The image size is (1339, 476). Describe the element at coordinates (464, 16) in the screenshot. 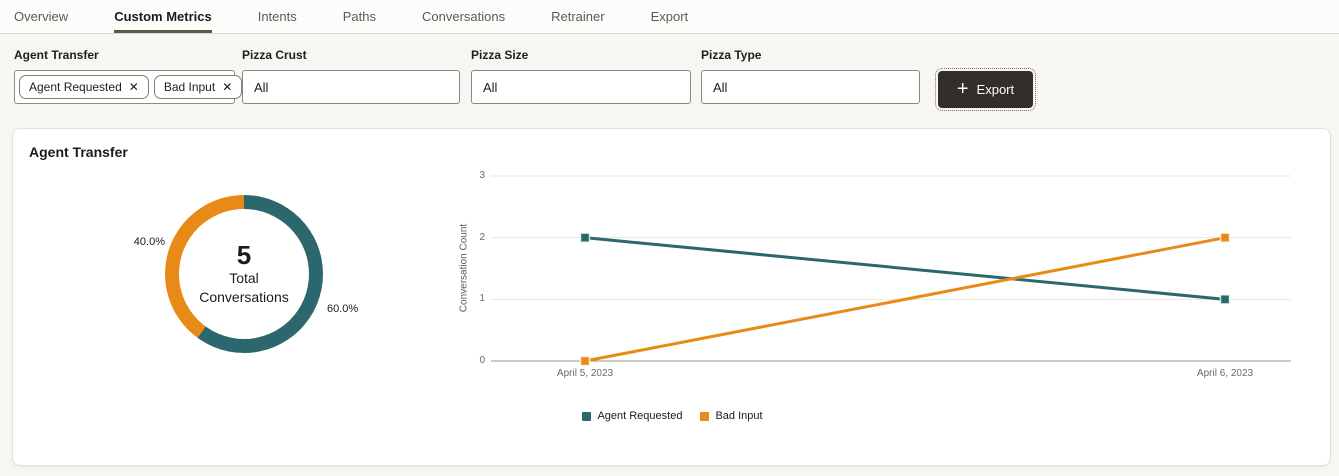

I see `tab-conversations: Conversations` at that location.